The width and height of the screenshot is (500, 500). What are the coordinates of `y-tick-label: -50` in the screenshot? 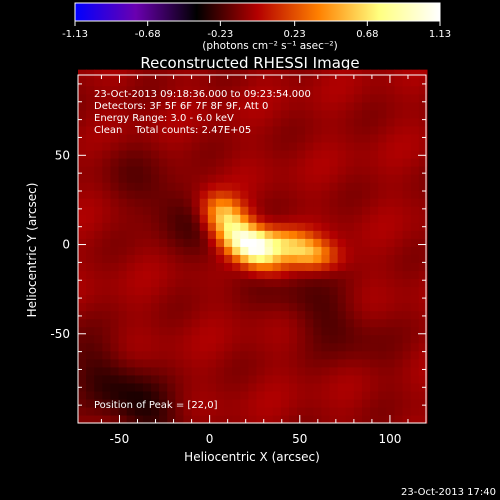 It's located at (60, 334).